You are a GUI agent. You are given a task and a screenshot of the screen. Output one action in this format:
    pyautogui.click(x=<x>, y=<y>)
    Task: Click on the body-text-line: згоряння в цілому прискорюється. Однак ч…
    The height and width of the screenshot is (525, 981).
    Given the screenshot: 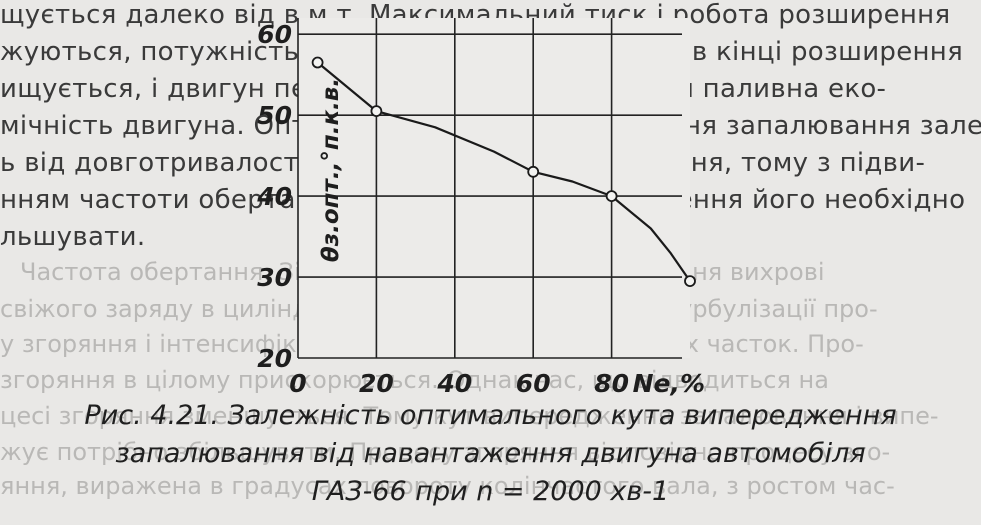 What is the action you would take?
    pyautogui.click(x=414, y=380)
    